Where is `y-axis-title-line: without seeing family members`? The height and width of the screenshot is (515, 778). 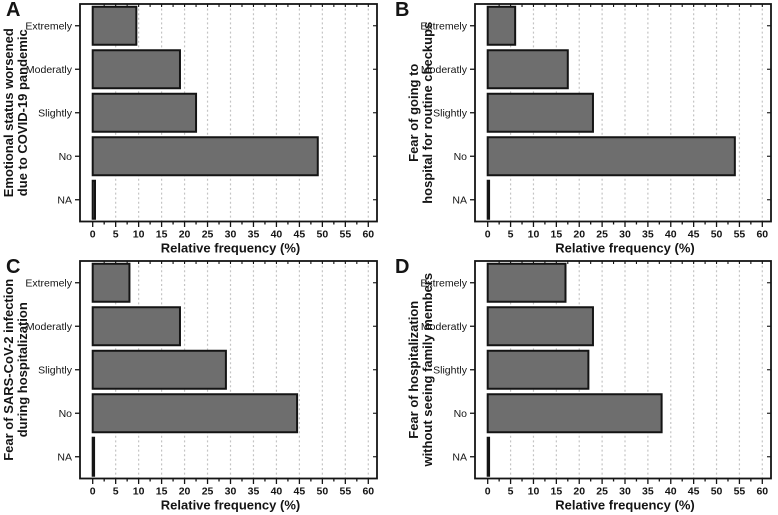 y-axis-title-line: without seeing family members is located at coordinates (427, 370).